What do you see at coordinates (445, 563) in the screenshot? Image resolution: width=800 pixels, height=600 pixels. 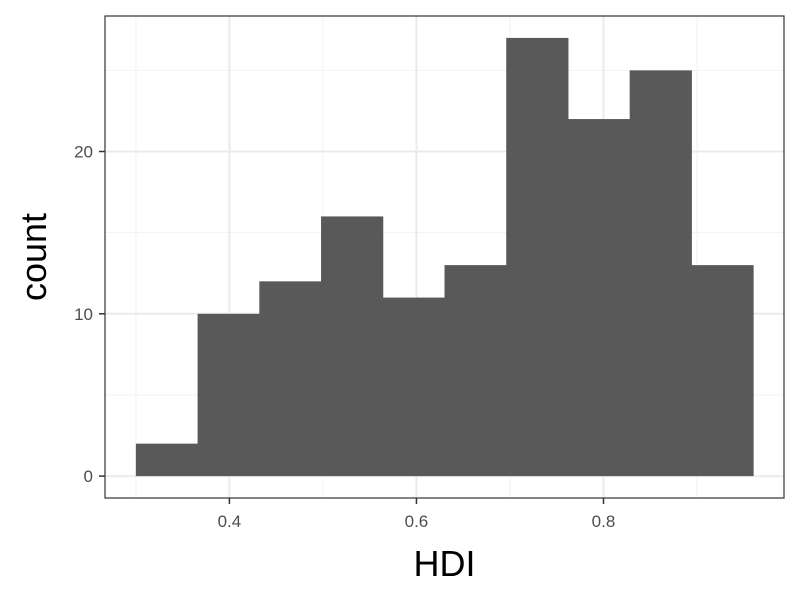 I see `x-axis-title: HDI` at bounding box center [445, 563].